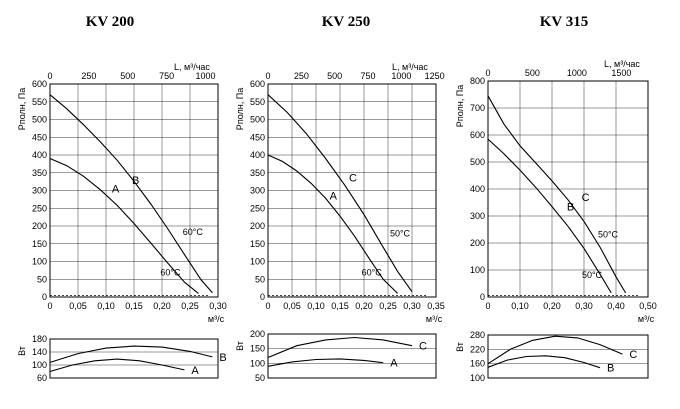 The width and height of the screenshot is (680, 409). What do you see at coordinates (332, 224) in the screenshot?
I see `series-line-A` at bounding box center [332, 224].